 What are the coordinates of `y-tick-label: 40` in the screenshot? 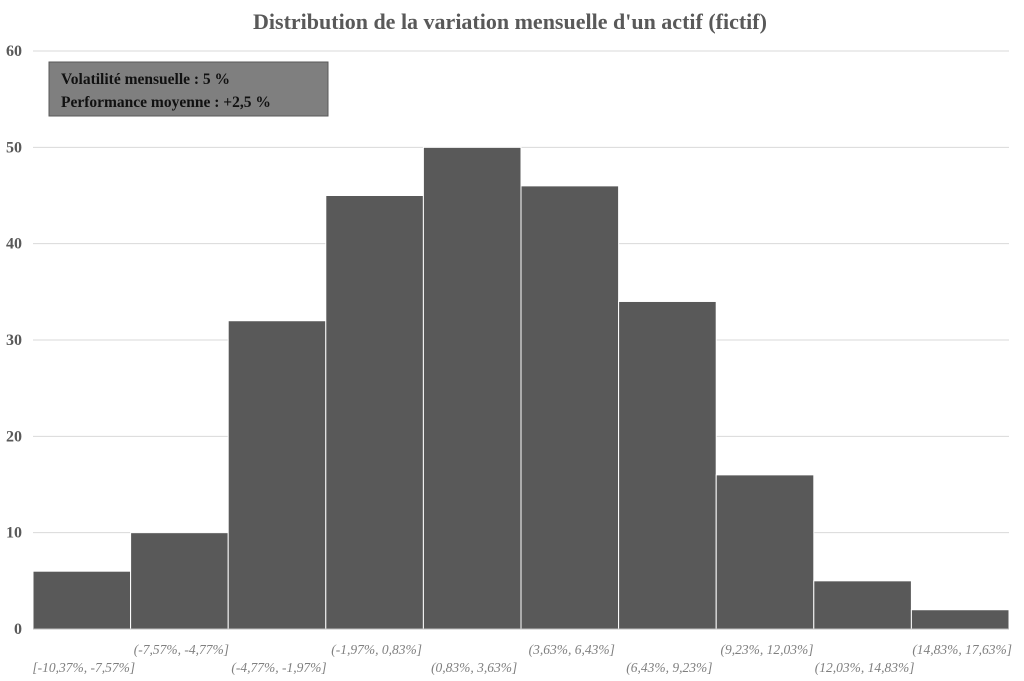 It's located at (14, 244).